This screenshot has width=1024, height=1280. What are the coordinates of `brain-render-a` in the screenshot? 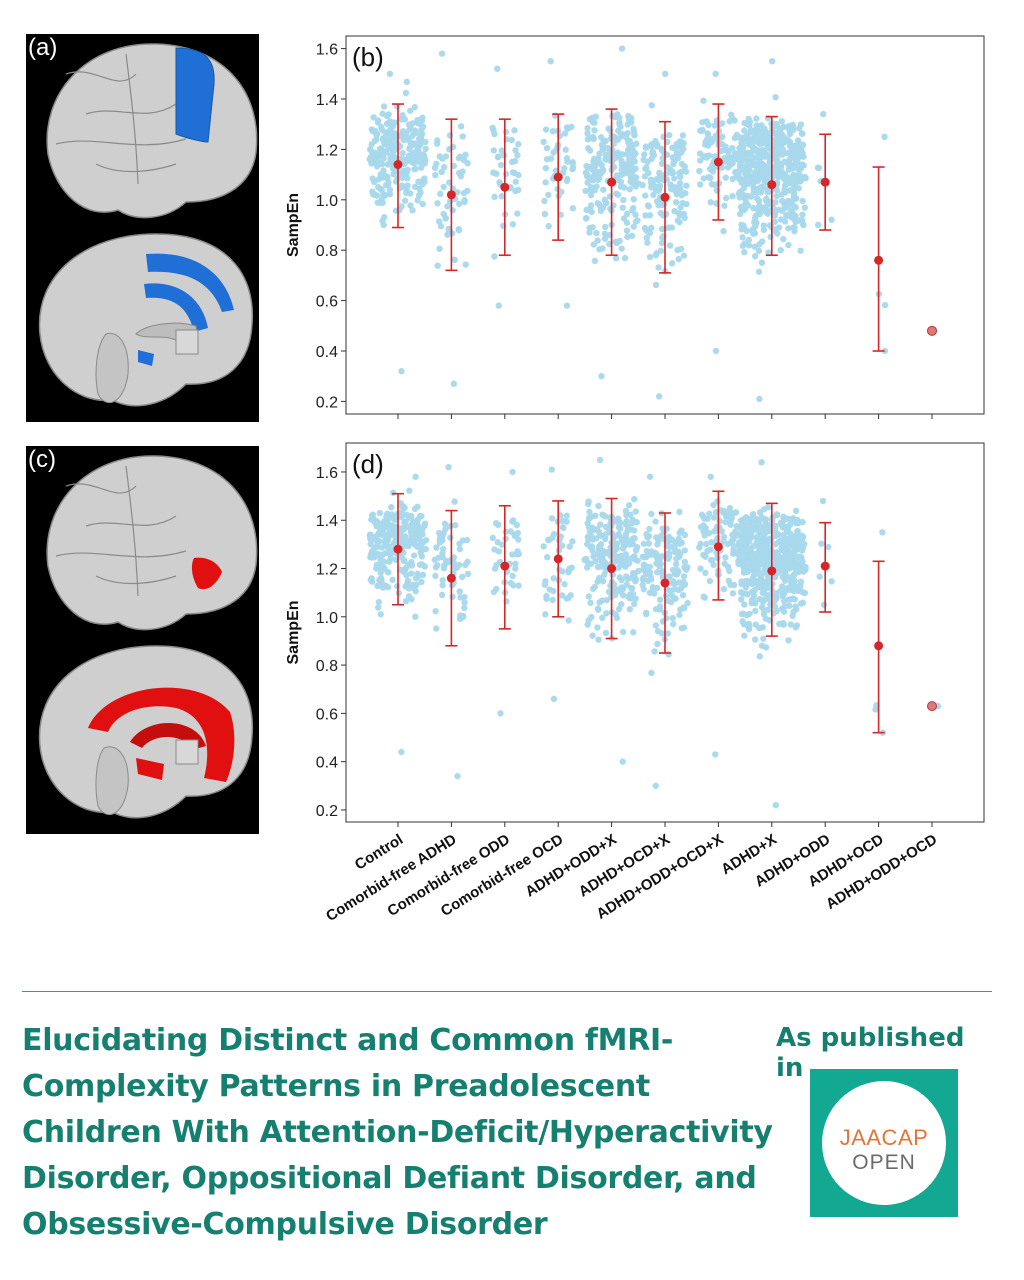 It's located at (148, 225).